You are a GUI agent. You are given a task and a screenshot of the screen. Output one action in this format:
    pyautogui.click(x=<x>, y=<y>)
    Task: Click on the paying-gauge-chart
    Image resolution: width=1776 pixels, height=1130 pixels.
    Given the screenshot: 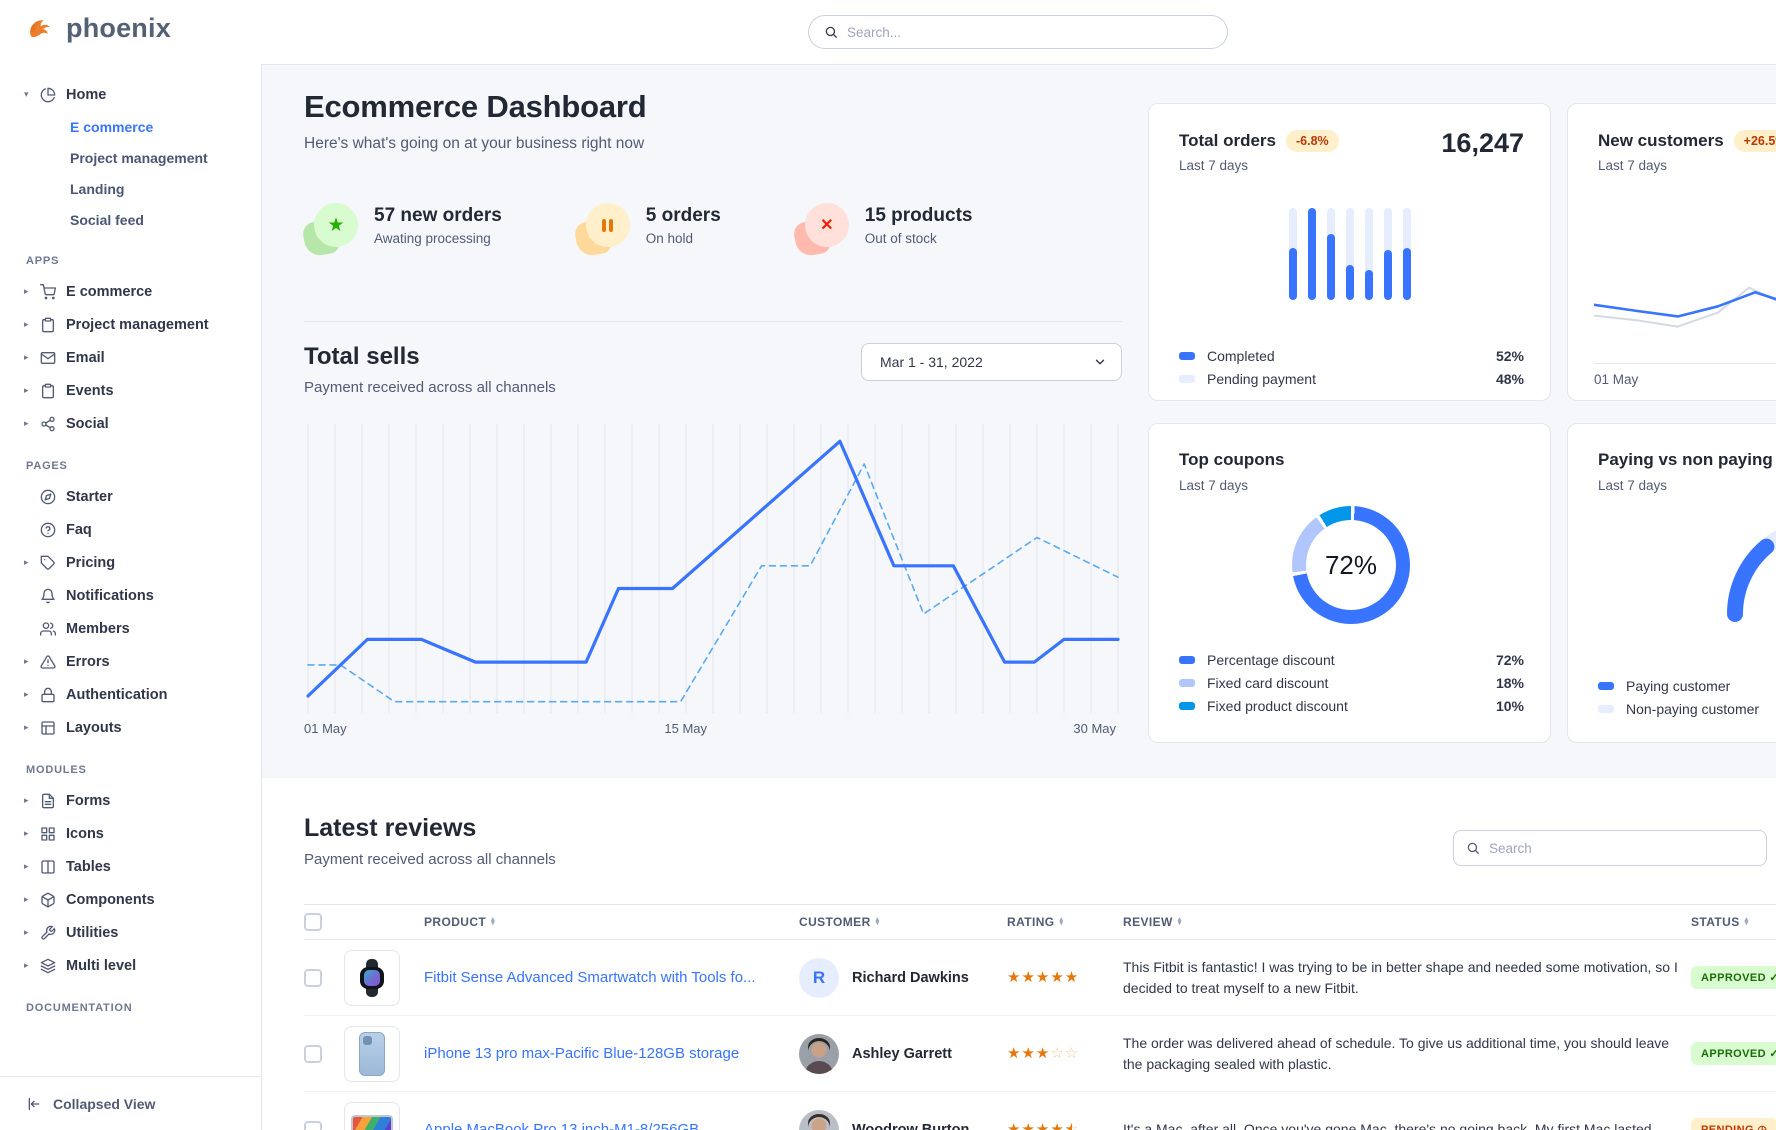 What is the action you would take?
    pyautogui.click(x=1751, y=576)
    